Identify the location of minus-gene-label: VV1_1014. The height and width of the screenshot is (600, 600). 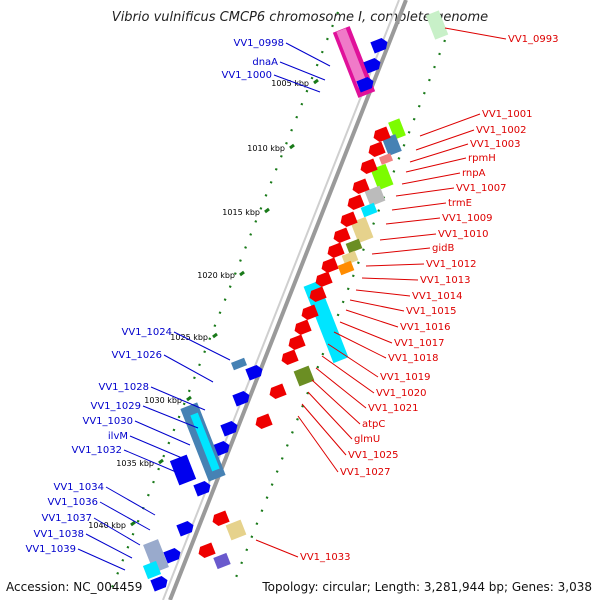
(437, 296).